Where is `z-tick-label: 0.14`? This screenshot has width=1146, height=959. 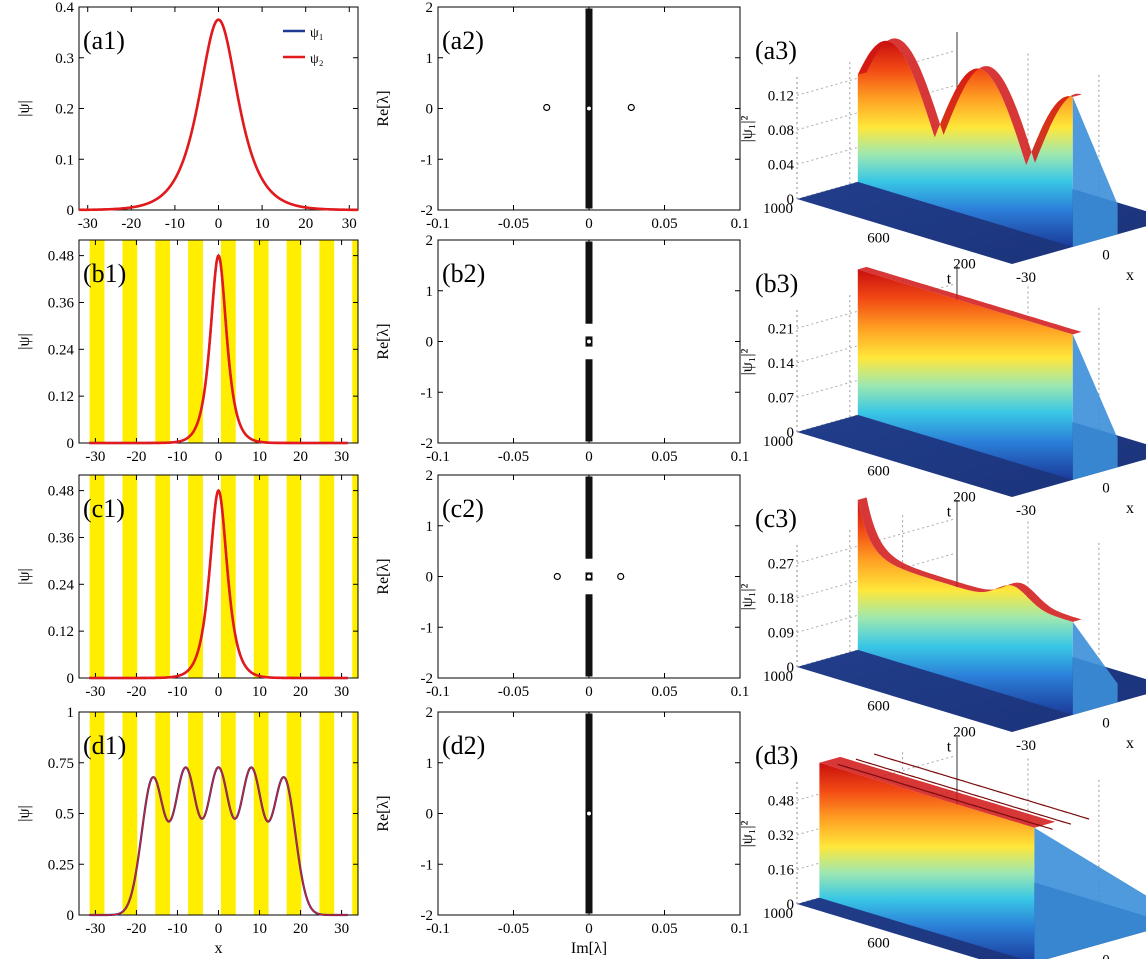 z-tick-label: 0.14 is located at coordinates (781, 364).